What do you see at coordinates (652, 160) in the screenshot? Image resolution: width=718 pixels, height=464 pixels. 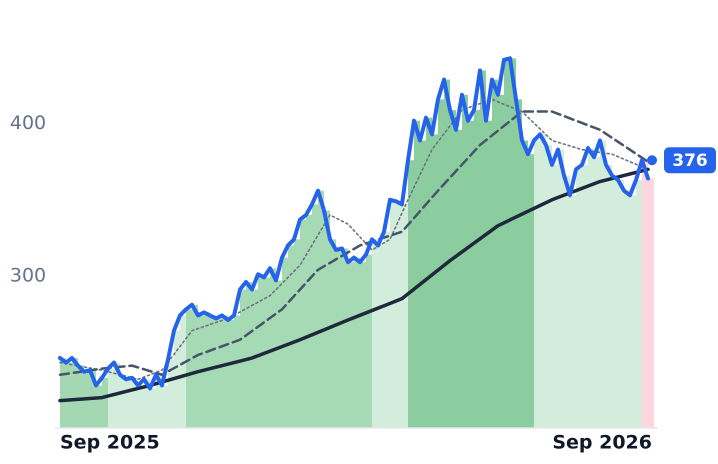 I see `last-value-dot` at bounding box center [652, 160].